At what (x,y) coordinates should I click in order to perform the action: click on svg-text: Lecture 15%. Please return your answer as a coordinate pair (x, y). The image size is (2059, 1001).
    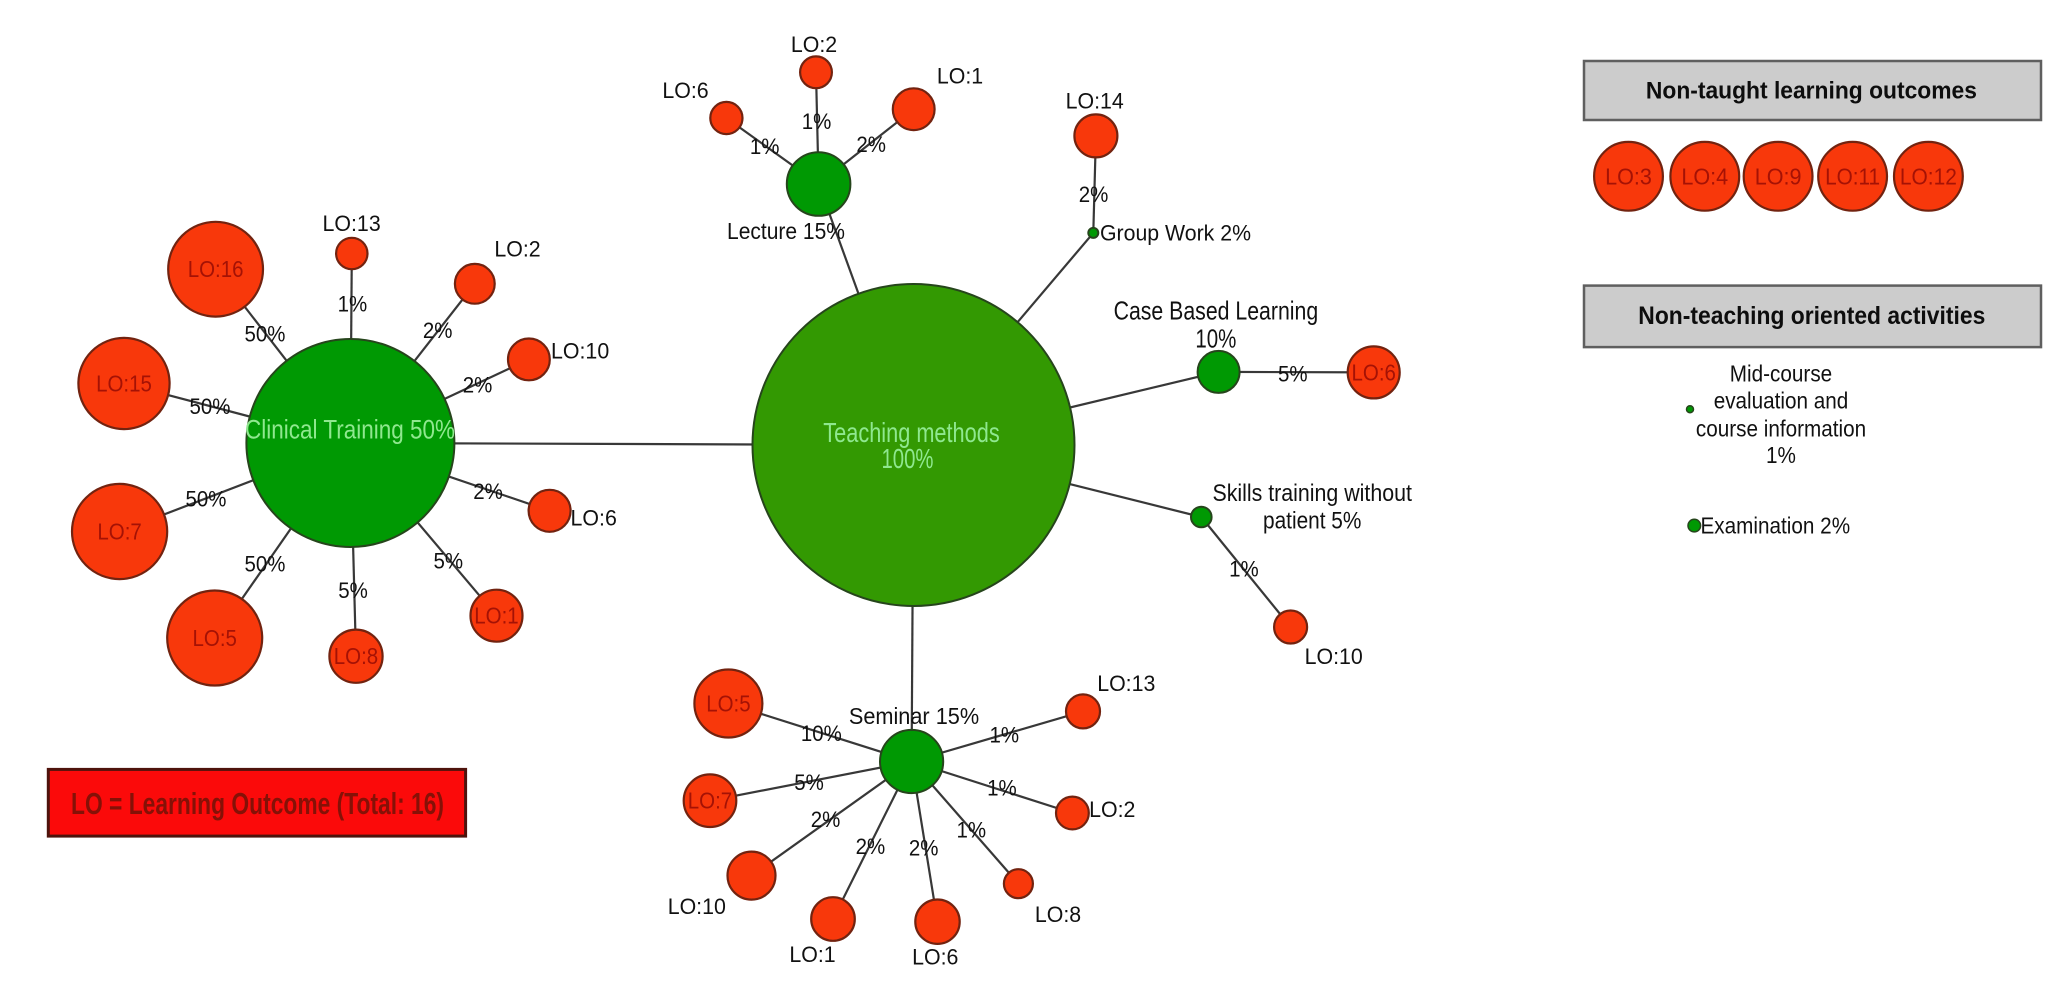
    Looking at the image, I should click on (786, 231).